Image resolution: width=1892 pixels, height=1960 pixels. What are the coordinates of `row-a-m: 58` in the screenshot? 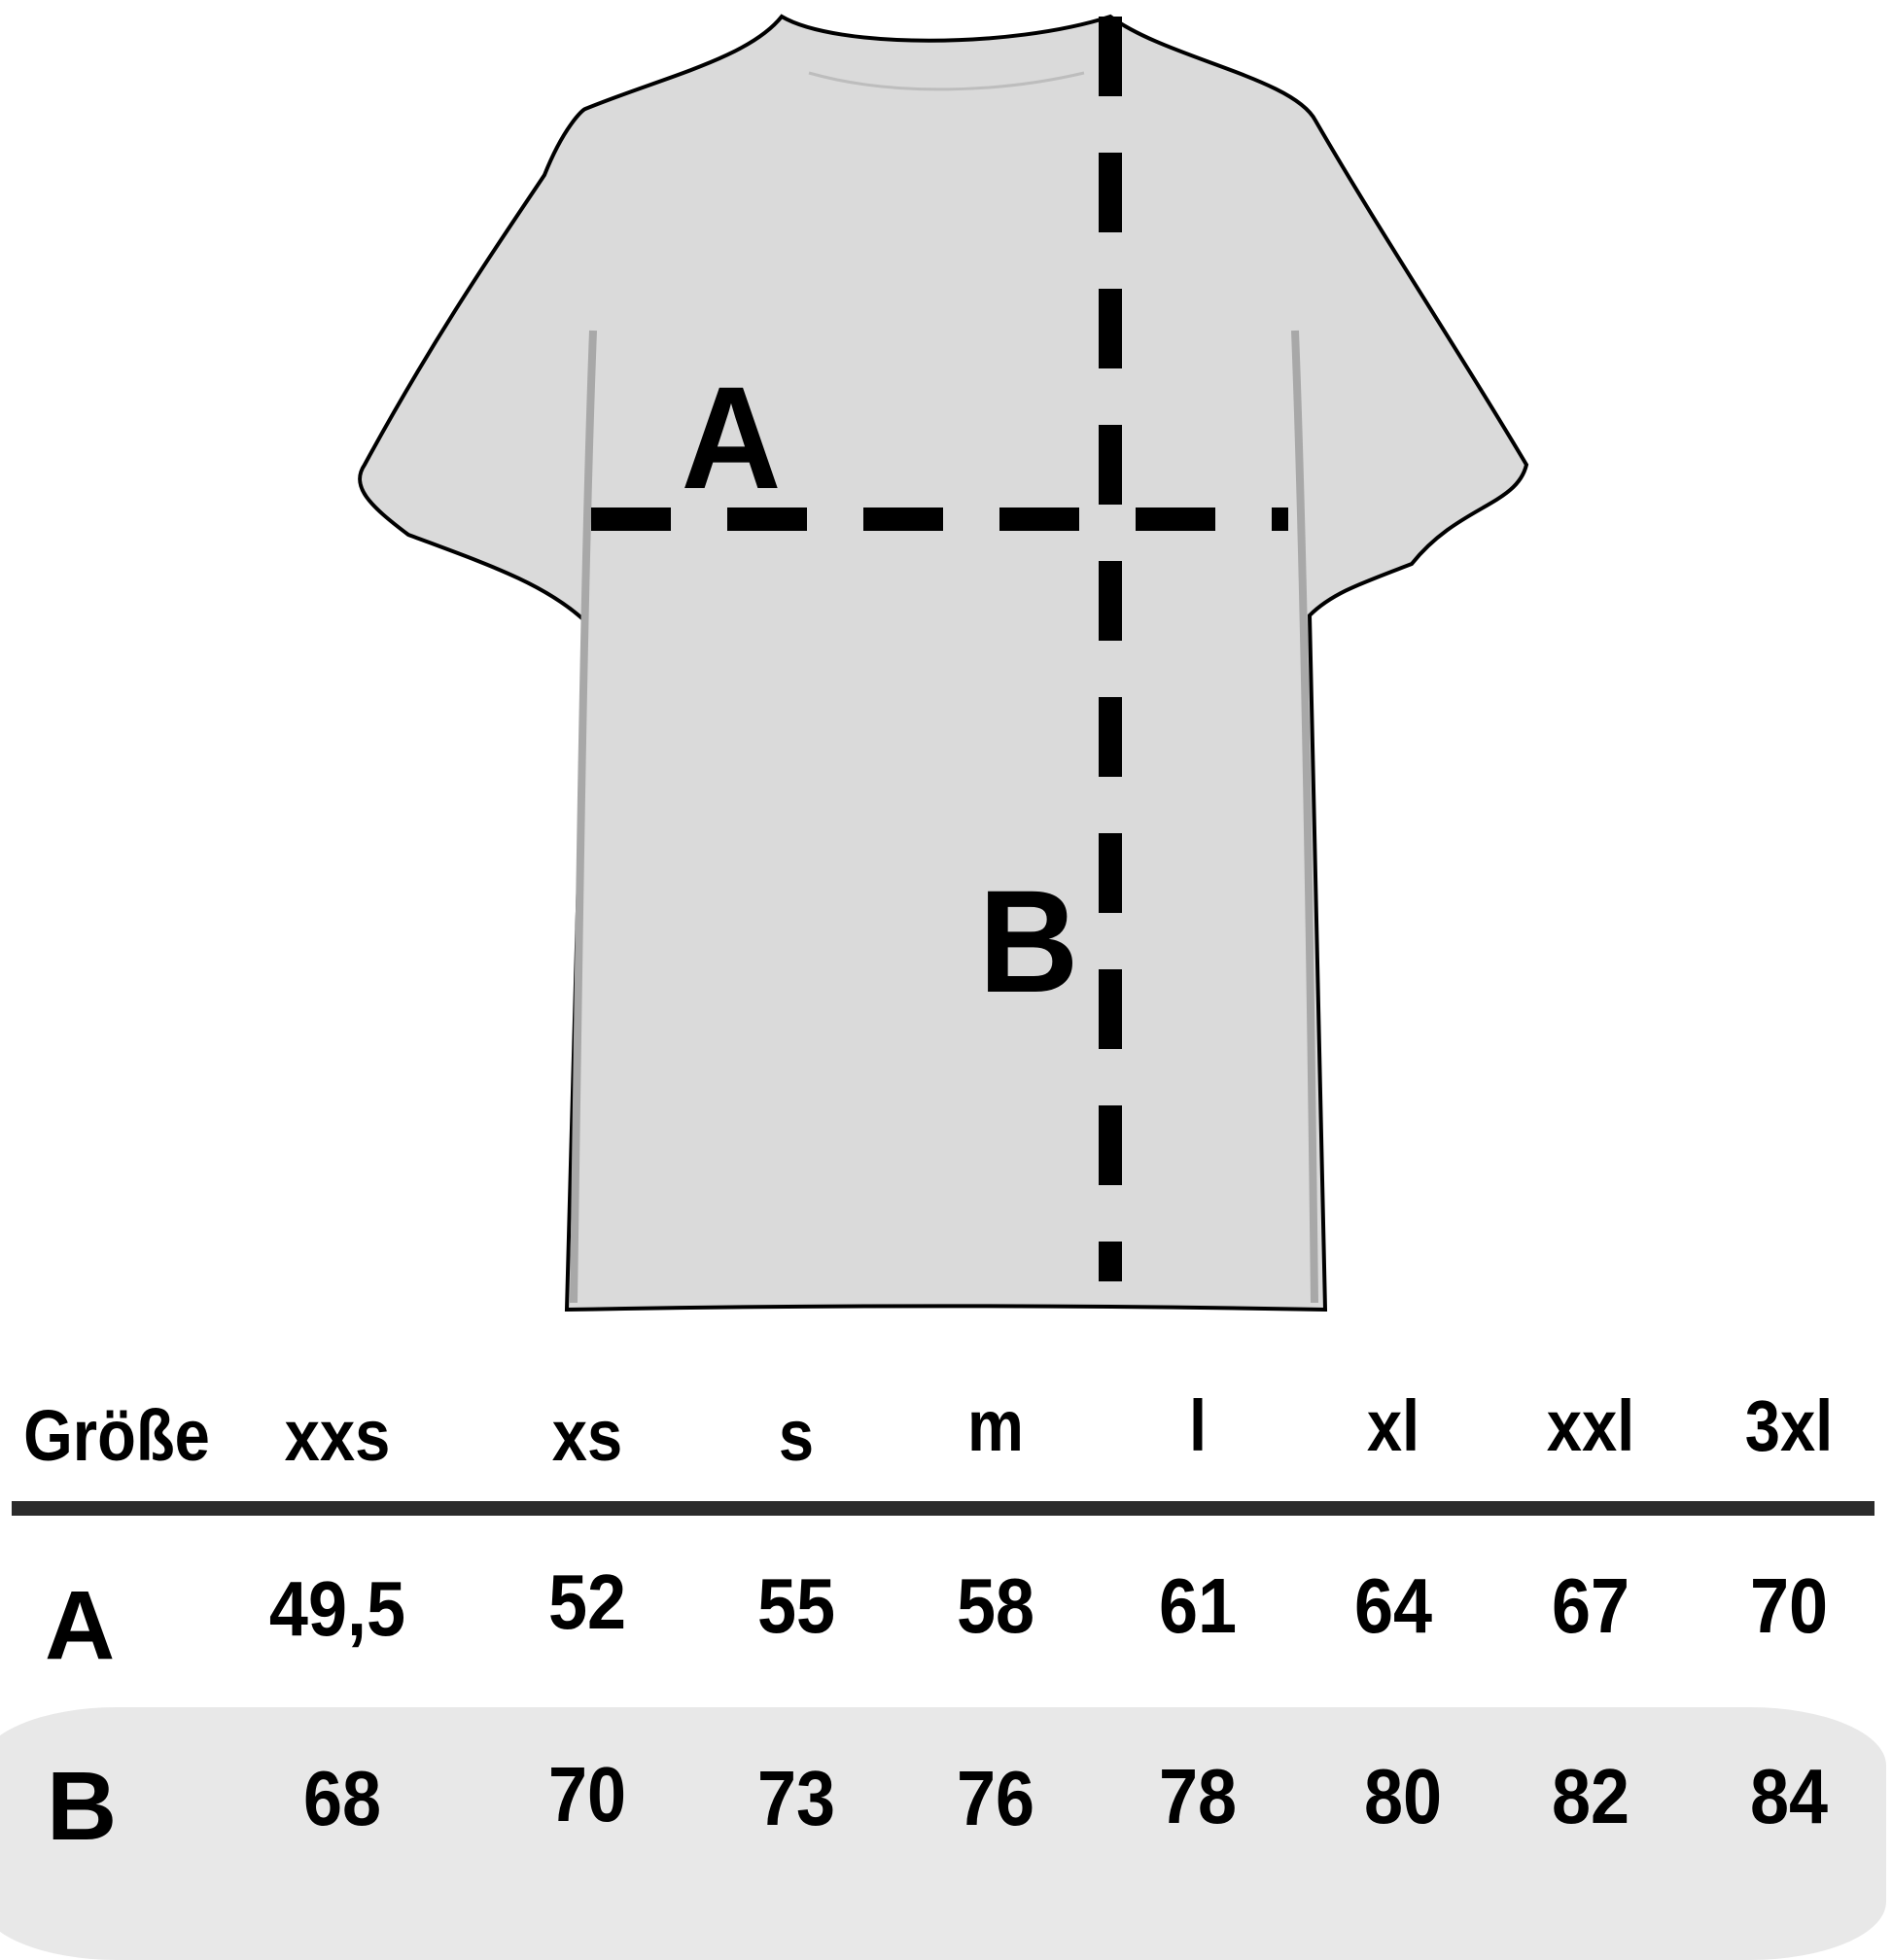 It's located at (995, 1605).